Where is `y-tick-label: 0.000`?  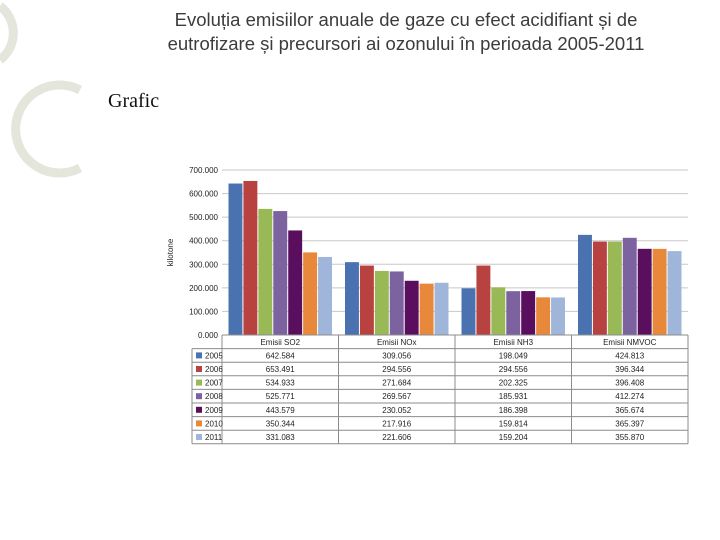
y-tick-label: 0.000 is located at coordinates (208, 335).